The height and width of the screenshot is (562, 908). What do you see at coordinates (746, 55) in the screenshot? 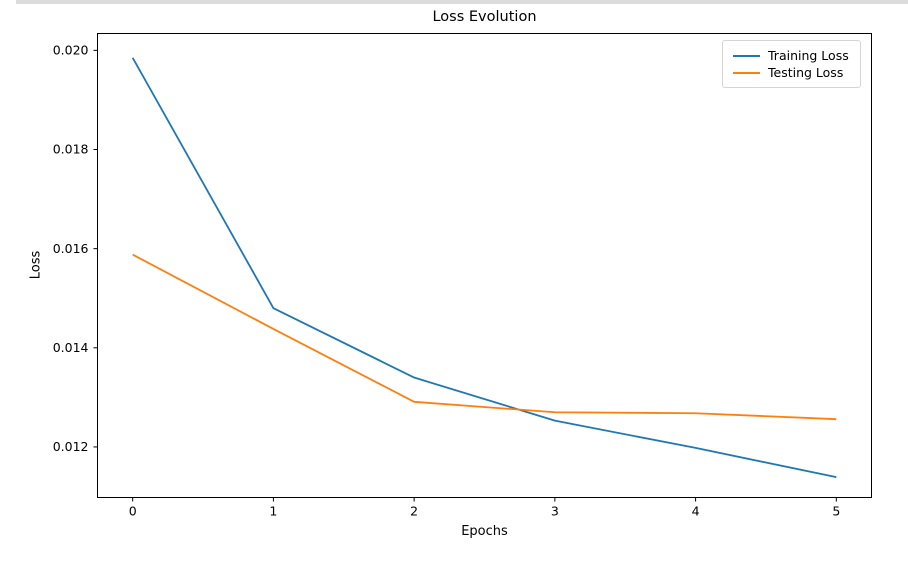
I see `training-loss-line-sample` at bounding box center [746, 55].